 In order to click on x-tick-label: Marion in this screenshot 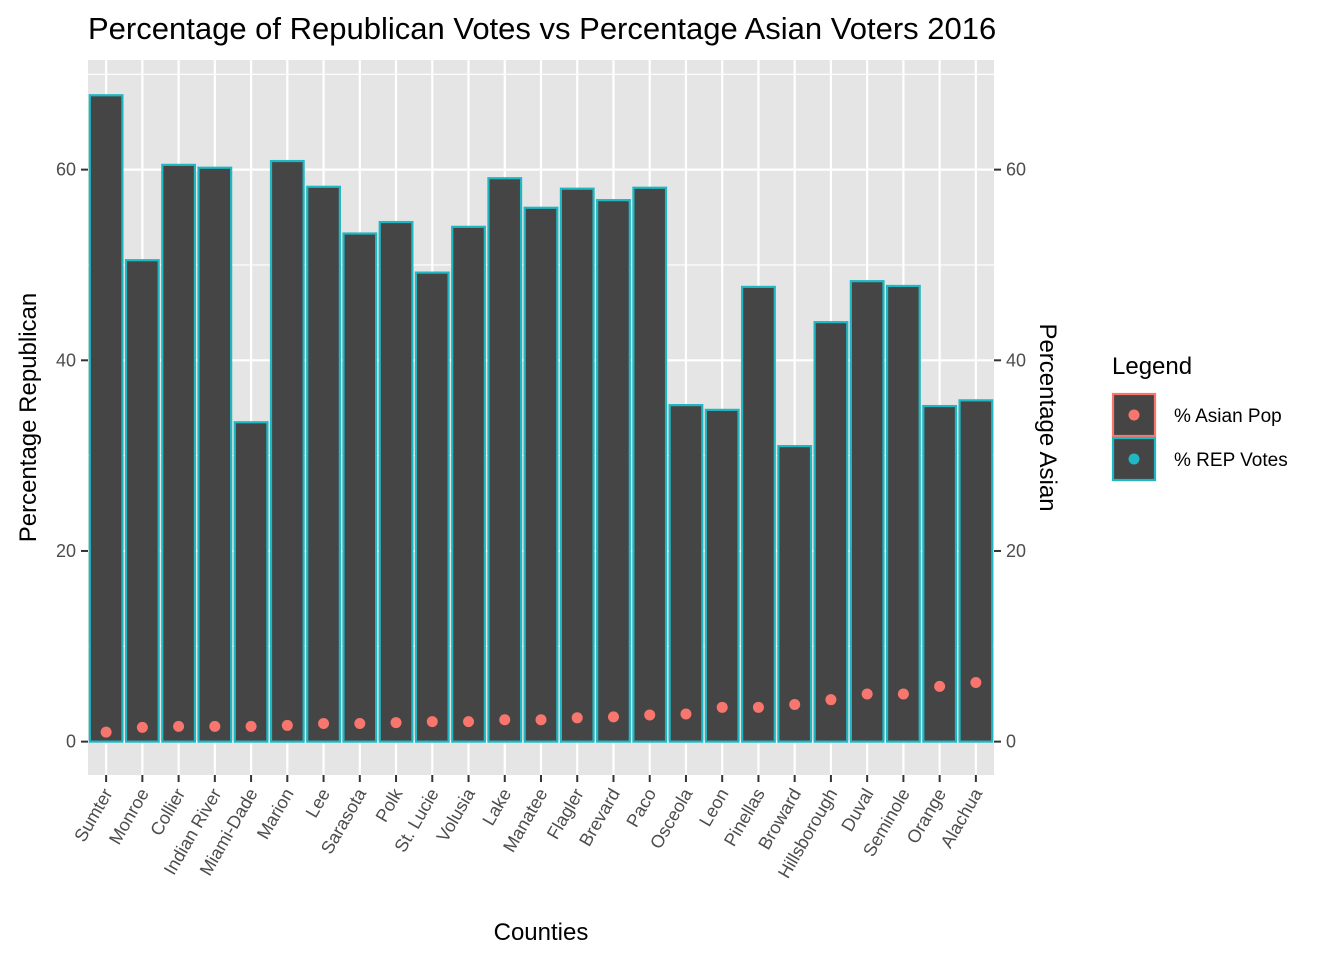, I will do `click(275, 814)`.